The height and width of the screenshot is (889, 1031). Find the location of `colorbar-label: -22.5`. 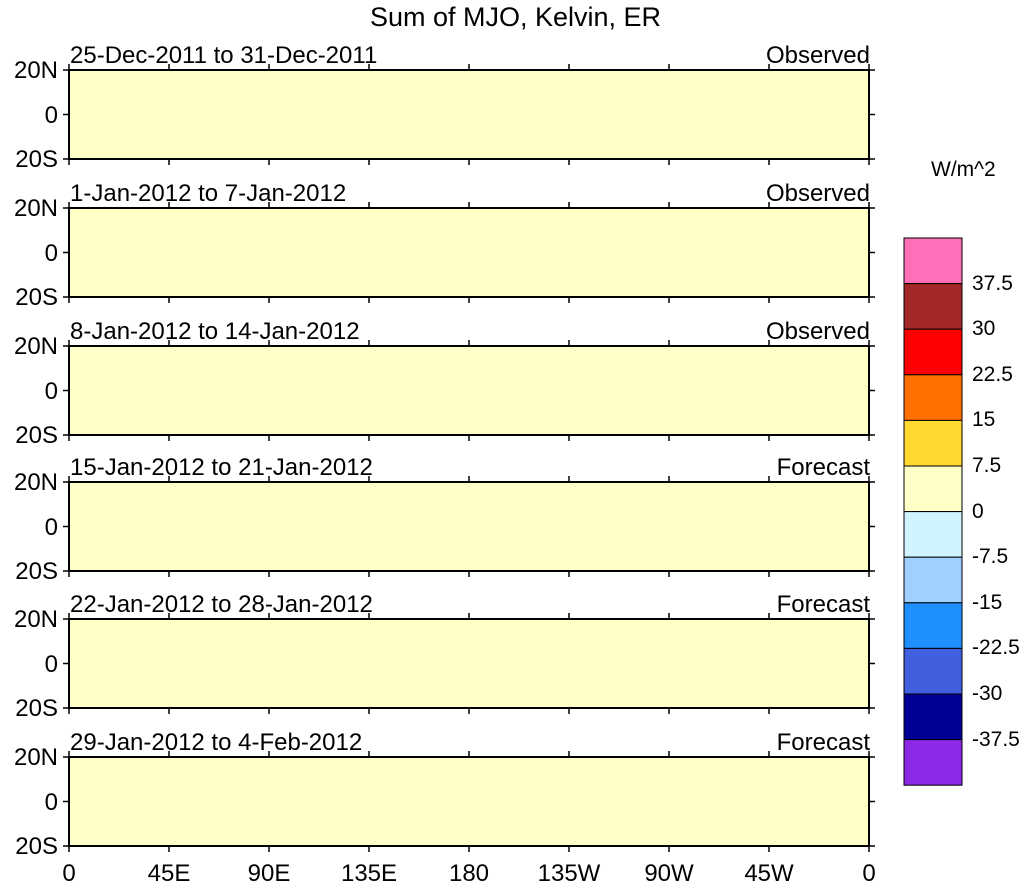

colorbar-label: -22.5 is located at coordinates (996, 648).